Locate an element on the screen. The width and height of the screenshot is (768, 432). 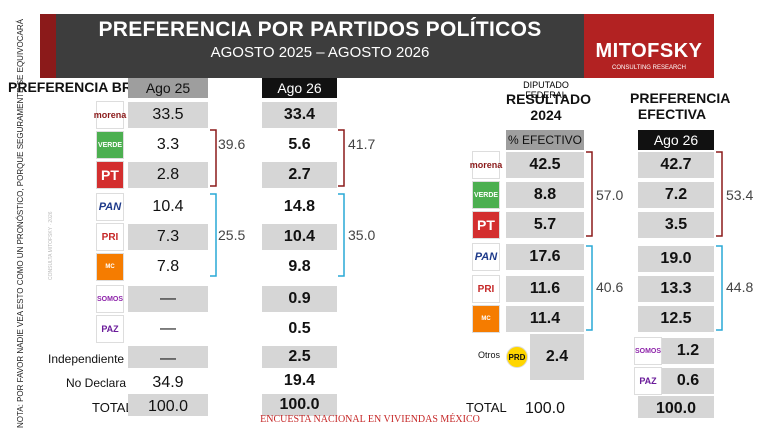
footer-note: ENCUESTA NACIONAL EN VIVIENDAS MÉXICO is located at coordinates (370, 419).